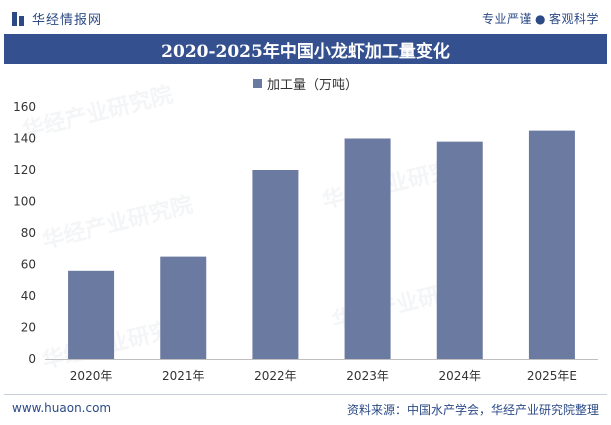  What do you see at coordinates (312, 85) in the screenshot?
I see `legend-label: 加工量（万吨）` at bounding box center [312, 85].